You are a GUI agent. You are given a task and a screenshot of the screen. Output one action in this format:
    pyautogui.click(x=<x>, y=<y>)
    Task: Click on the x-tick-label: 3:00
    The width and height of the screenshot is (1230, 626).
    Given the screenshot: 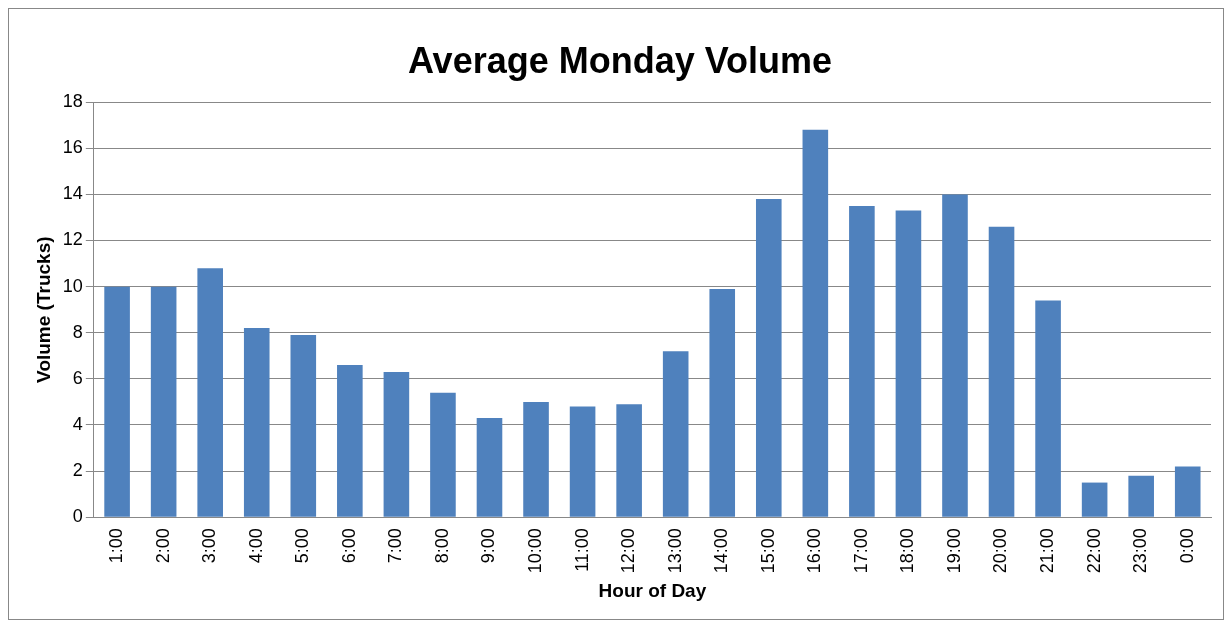 What is the action you would take?
    pyautogui.click(x=209, y=546)
    